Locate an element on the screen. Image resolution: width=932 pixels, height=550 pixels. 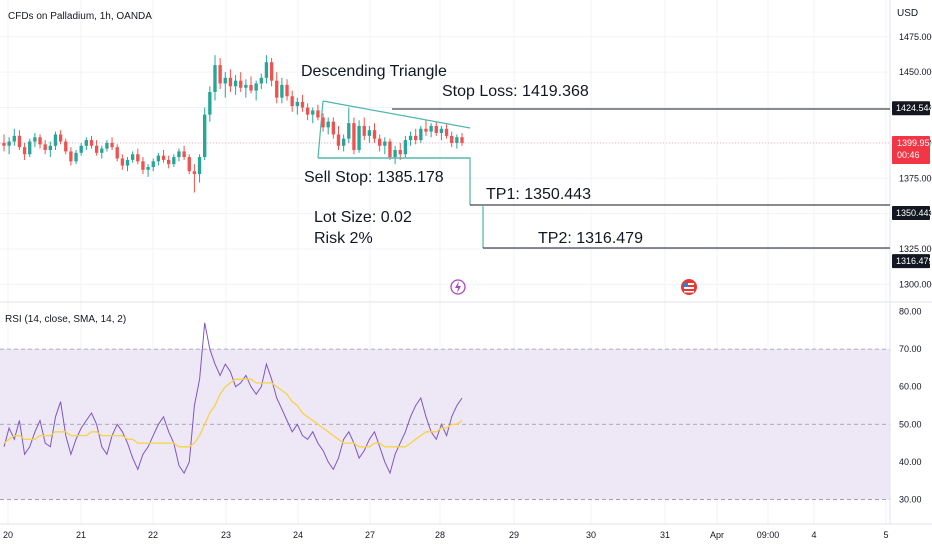
flag-event-icon is located at coordinates (689, 287).